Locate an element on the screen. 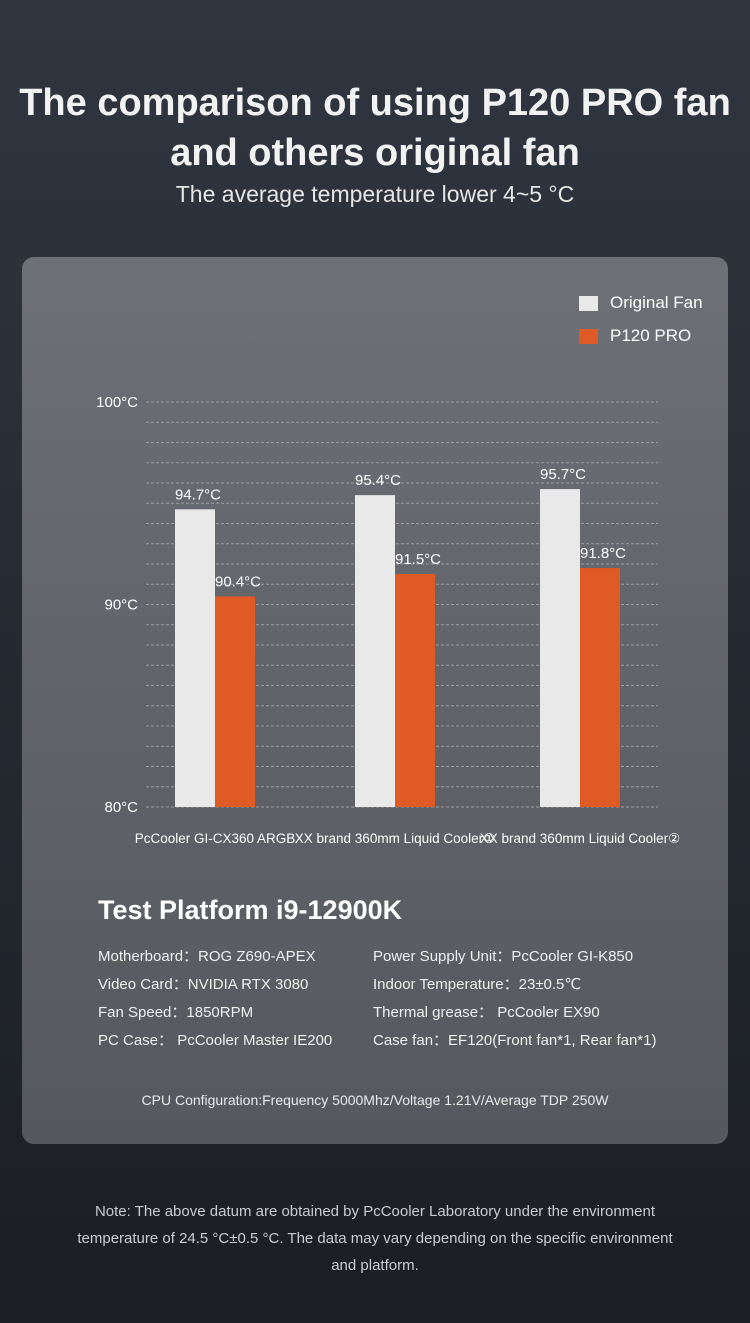 Image resolution: width=750 pixels, height=1323 pixels. page-subtitle: The average temperature lower 4~5 °C is located at coordinates (375, 194).